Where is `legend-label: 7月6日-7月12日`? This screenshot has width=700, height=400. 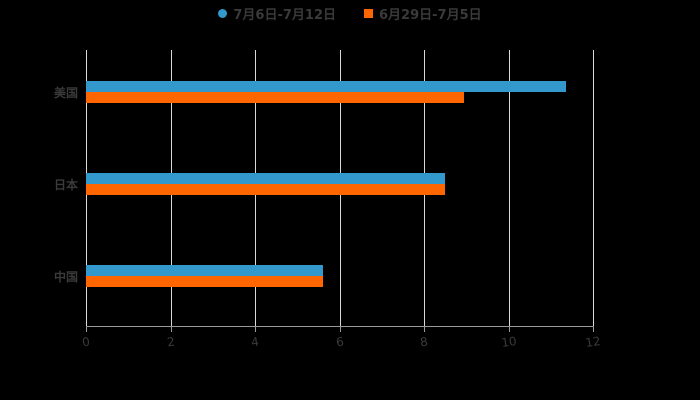 legend-label: 7月6日-7月12日 is located at coordinates (284, 15).